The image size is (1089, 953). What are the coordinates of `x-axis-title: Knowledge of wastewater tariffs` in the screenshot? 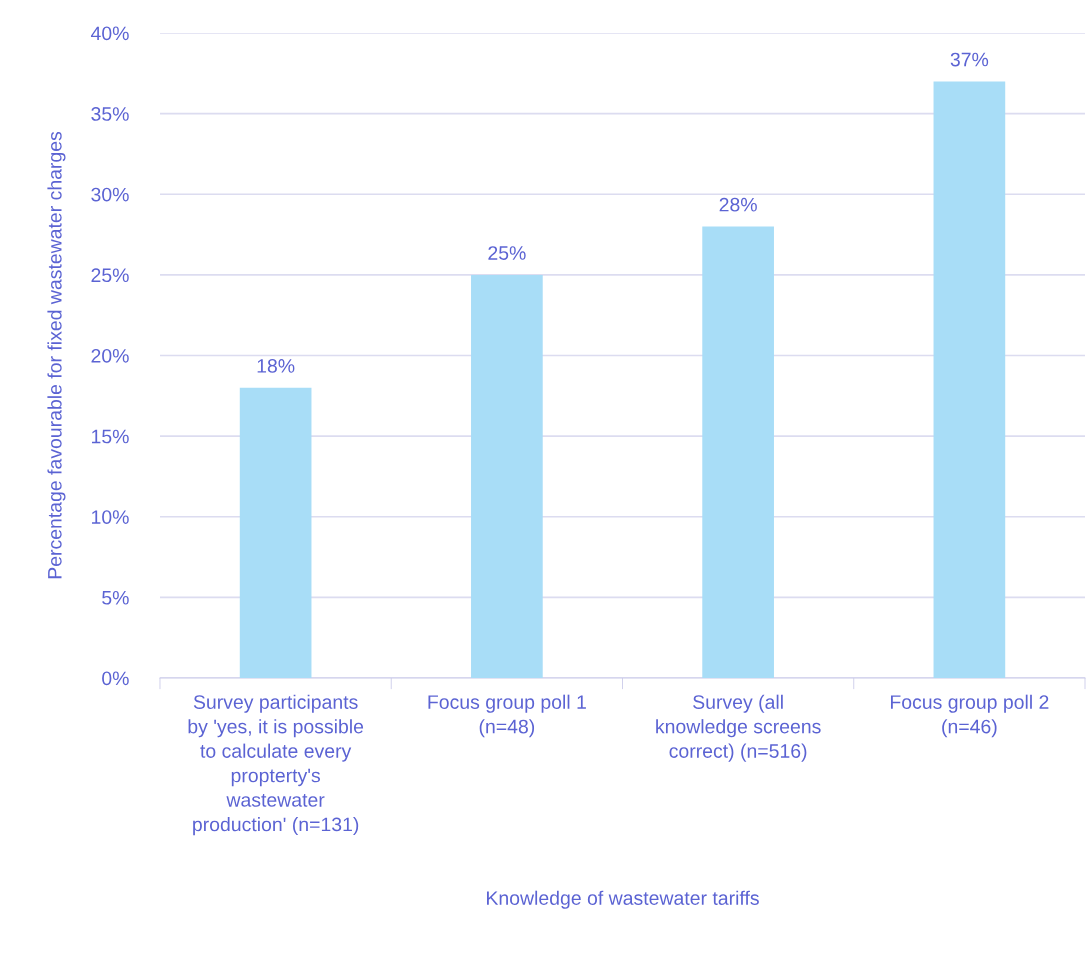 It's located at (623, 899).